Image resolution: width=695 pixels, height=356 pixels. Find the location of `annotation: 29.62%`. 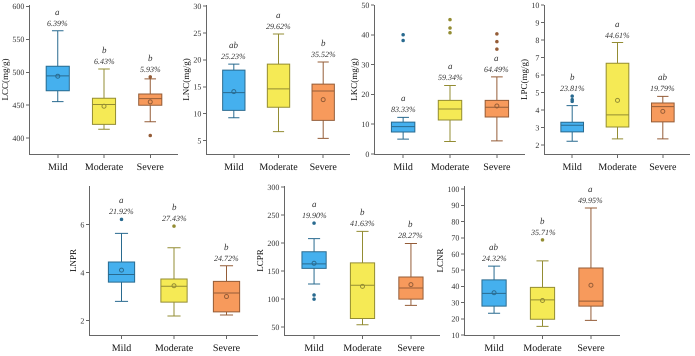

annotation: 29.62% is located at coordinates (278, 26).